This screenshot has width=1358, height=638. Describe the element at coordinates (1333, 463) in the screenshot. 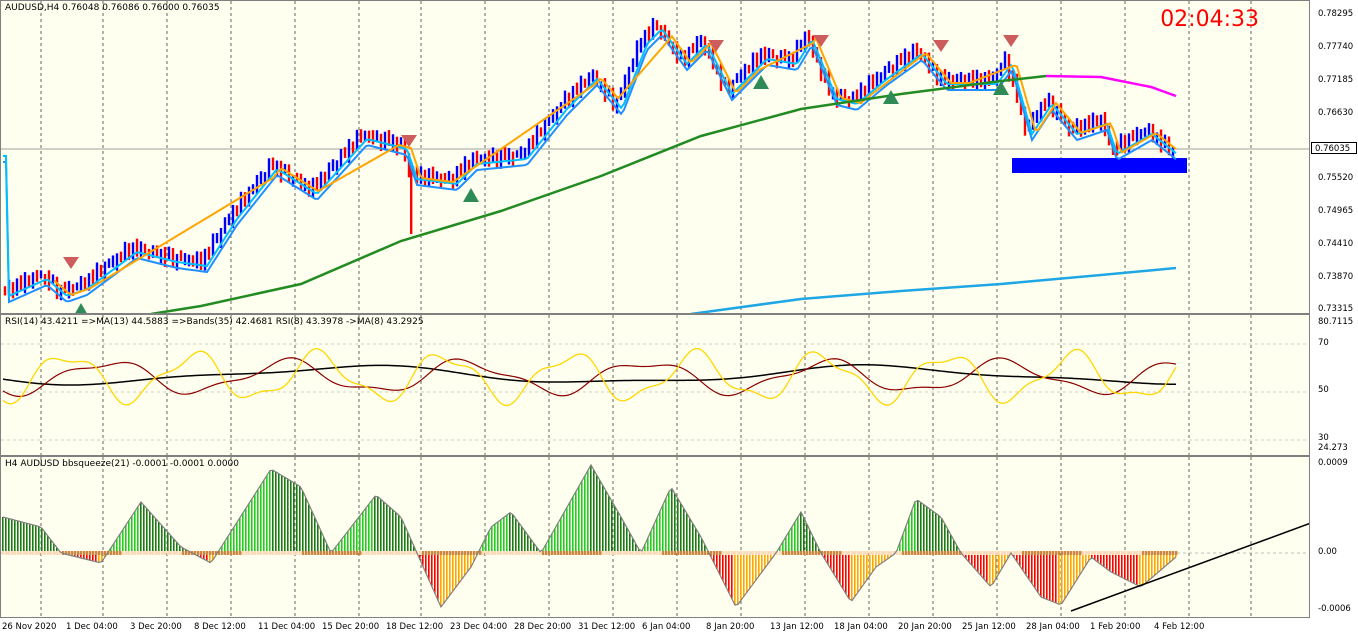

I see `squeeze-axis-label: 0.0009` at that location.